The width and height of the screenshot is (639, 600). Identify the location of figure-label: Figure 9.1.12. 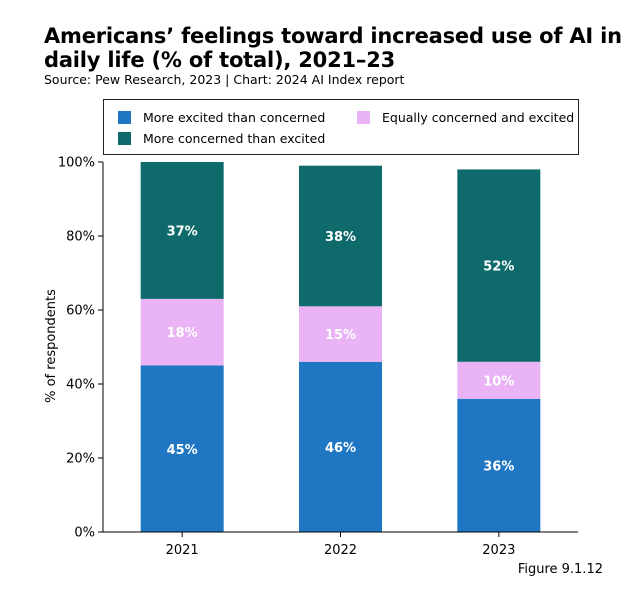
(560, 569).